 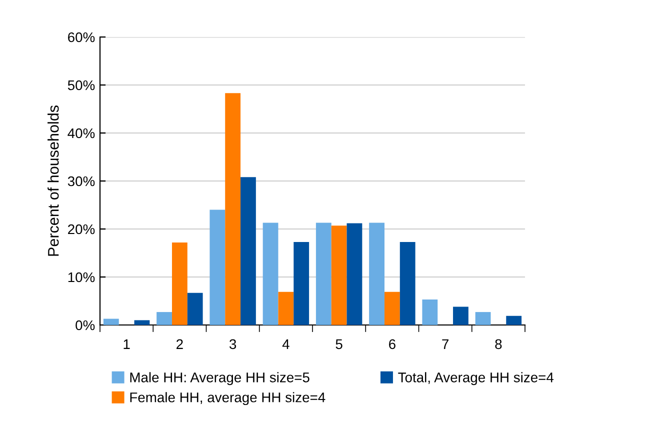 What do you see at coordinates (81, 277) in the screenshot?
I see `y-tick-label: 10%` at bounding box center [81, 277].